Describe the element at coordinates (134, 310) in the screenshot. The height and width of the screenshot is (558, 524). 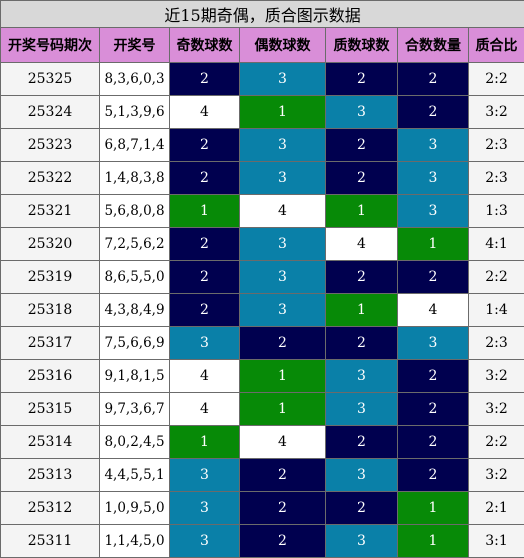
I see `cell-numbers: 4,3,8,4,9` at that location.